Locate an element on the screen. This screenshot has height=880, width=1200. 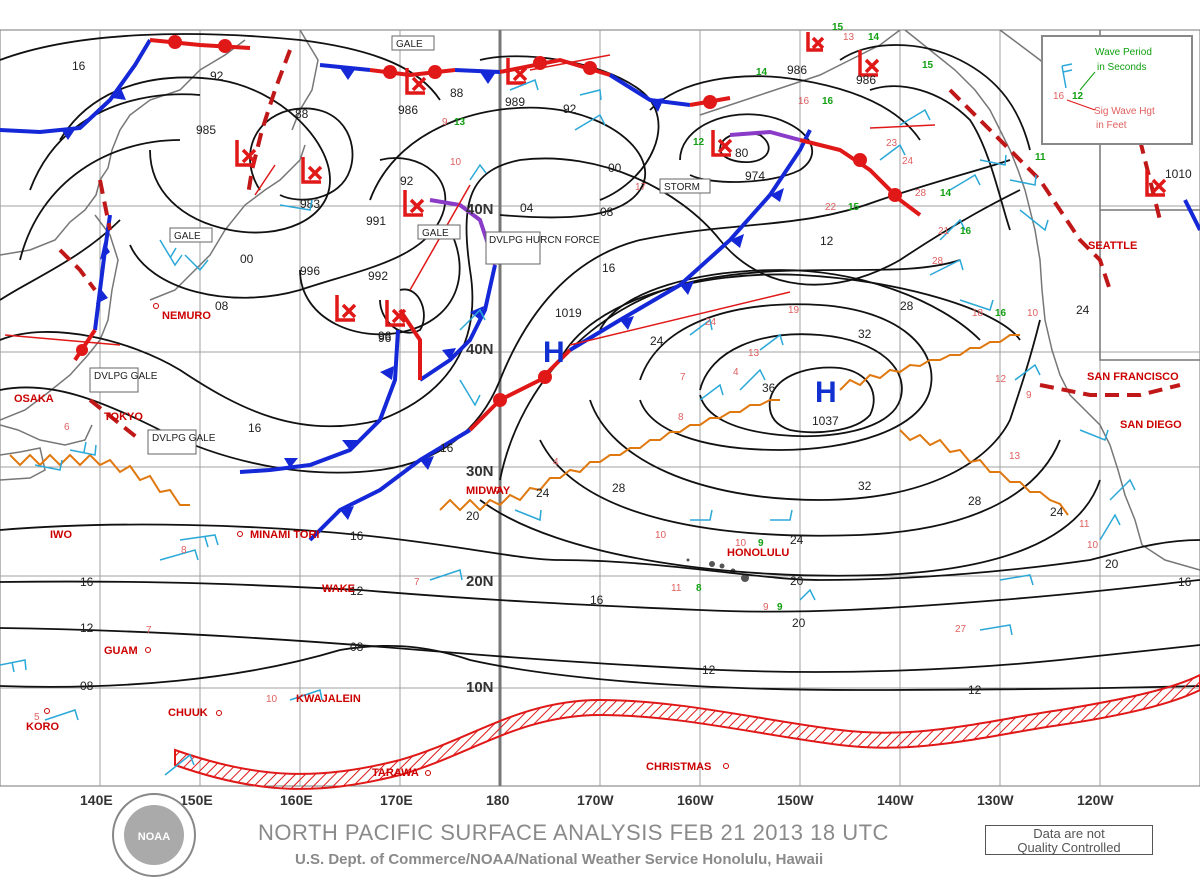
latitude-label: 20N is located at coordinates (480, 581).